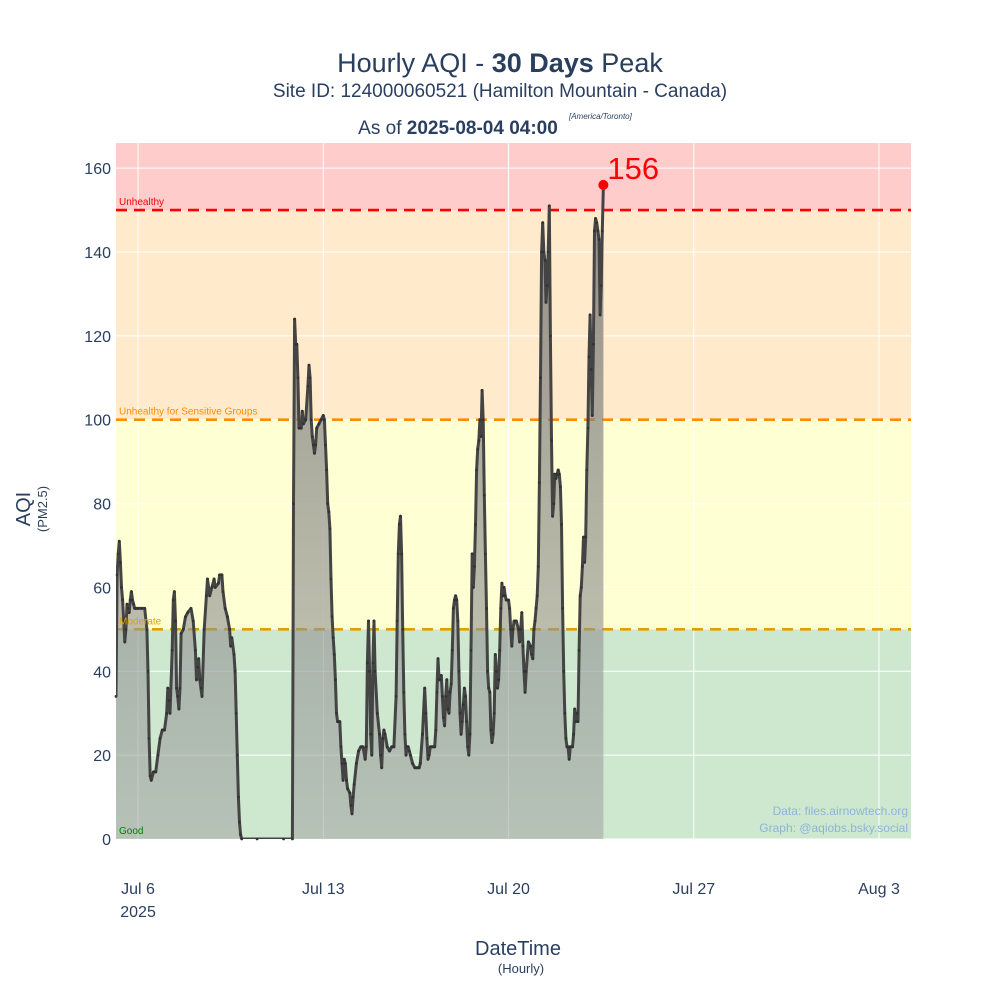 The image size is (1000, 1000). I want to click on y-tick-label: 140, so click(97, 253).